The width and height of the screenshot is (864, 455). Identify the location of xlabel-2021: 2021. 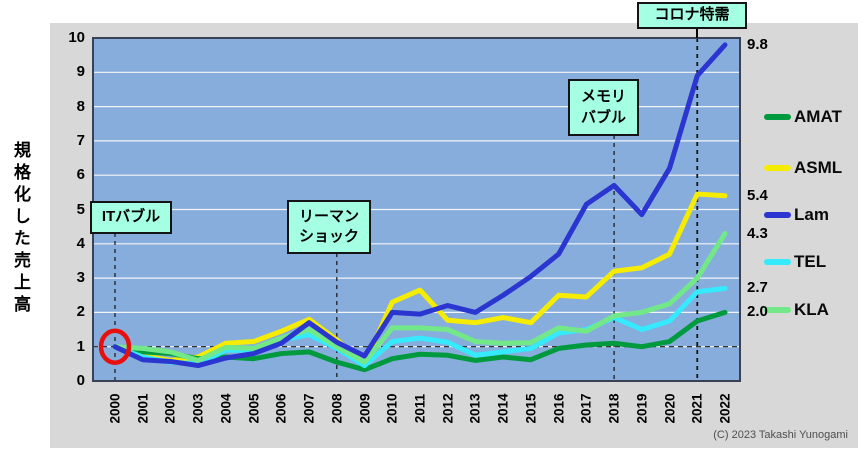
(697, 408).